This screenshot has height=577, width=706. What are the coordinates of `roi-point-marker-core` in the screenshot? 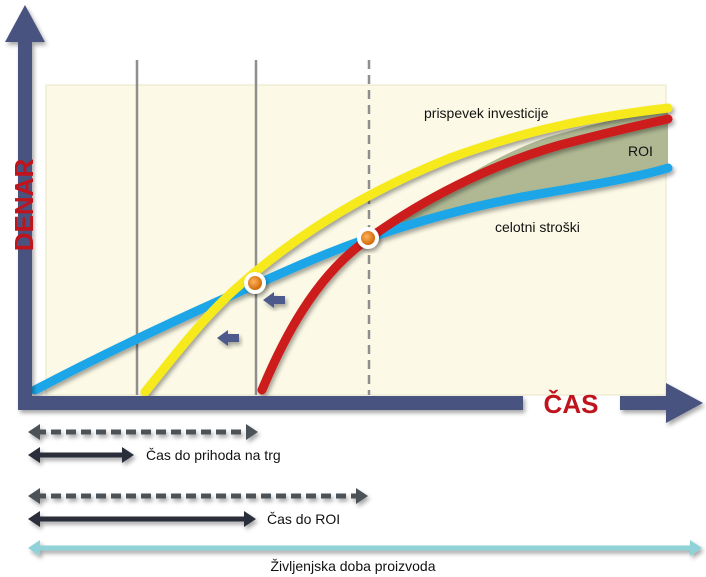 It's located at (368, 238).